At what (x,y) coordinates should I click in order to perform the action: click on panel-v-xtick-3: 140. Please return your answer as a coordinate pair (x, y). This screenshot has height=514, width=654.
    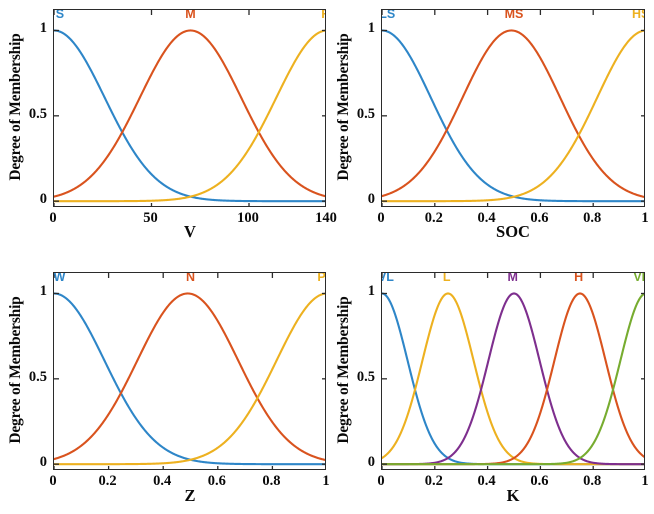
    Looking at the image, I should click on (326, 218).